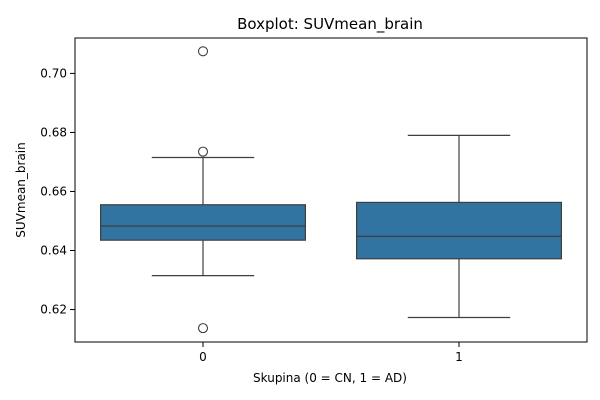  What do you see at coordinates (53, 310) in the screenshot?
I see `y-tick-label: 0.62` at bounding box center [53, 310].